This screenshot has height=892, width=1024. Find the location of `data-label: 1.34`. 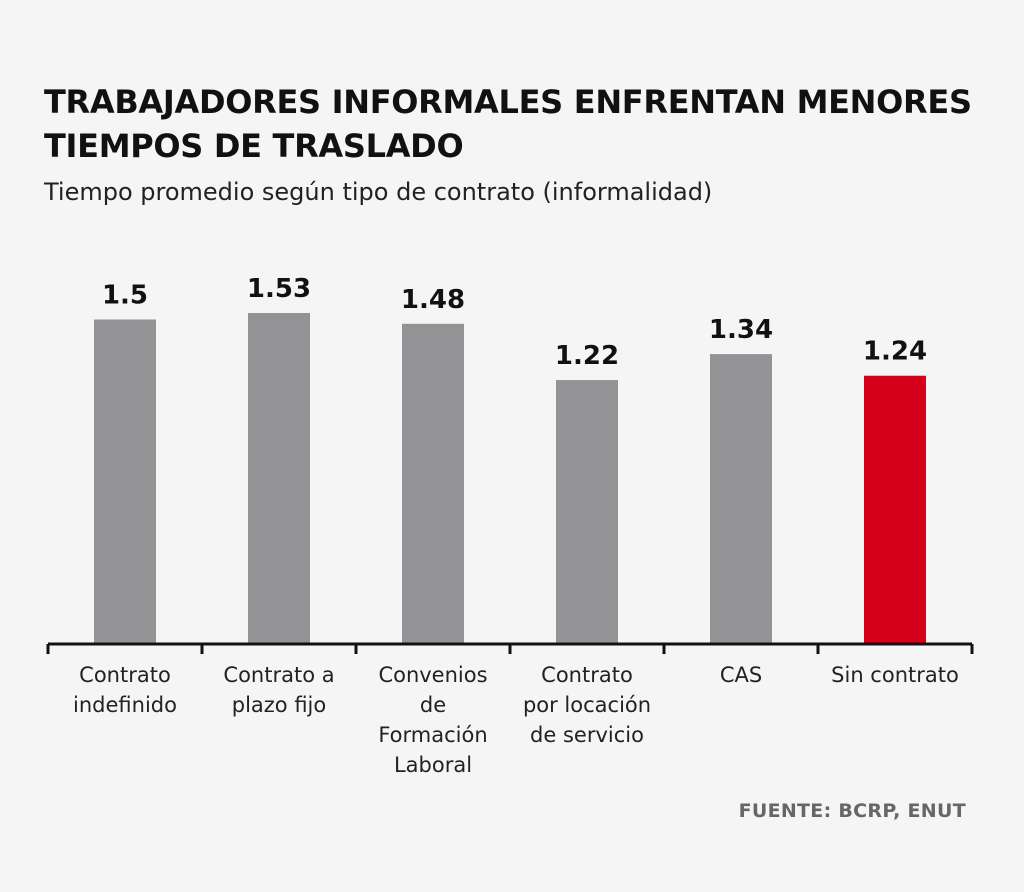

data-label: 1.34 is located at coordinates (741, 330).